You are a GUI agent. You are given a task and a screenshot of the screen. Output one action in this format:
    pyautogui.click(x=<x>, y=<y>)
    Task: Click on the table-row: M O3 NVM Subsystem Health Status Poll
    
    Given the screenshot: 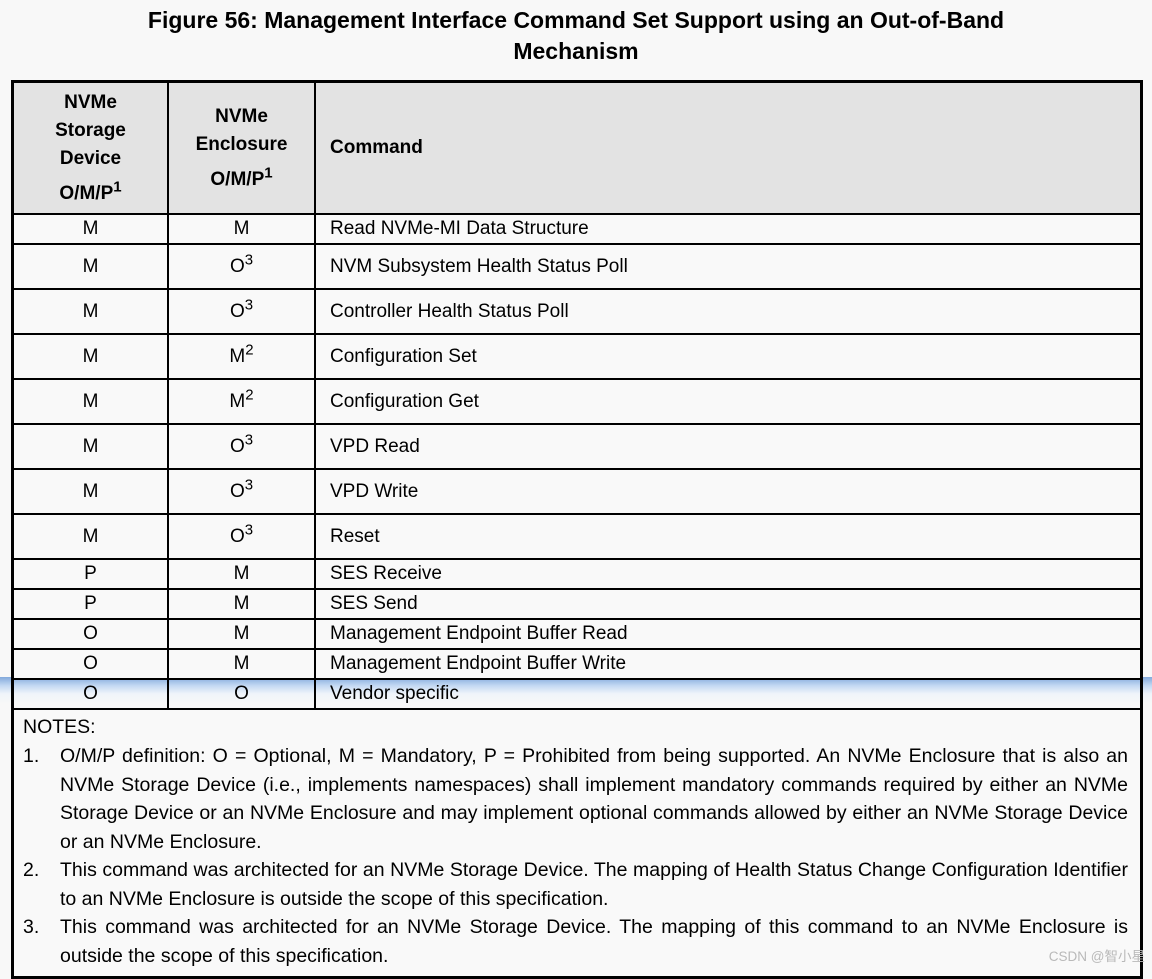 What is the action you would take?
    pyautogui.click(x=577, y=266)
    